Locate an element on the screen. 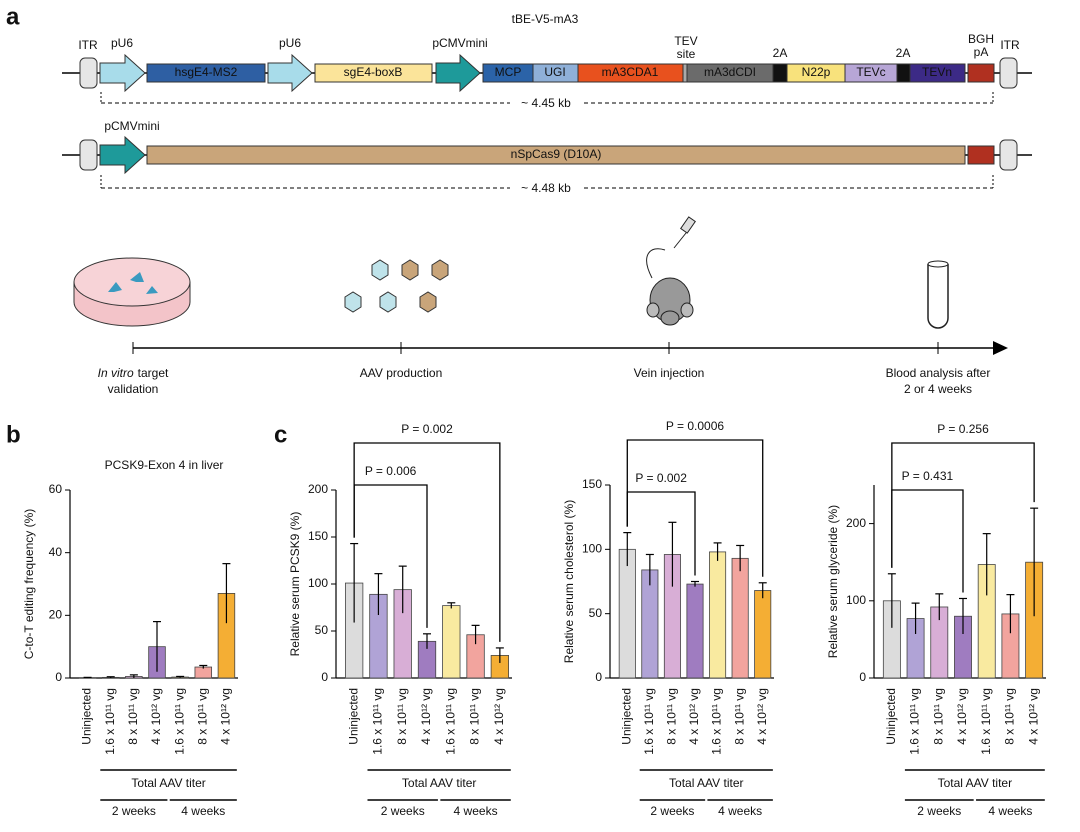 The height and width of the screenshot is (832, 1080). element-label: TEV is located at coordinates (685, 41).